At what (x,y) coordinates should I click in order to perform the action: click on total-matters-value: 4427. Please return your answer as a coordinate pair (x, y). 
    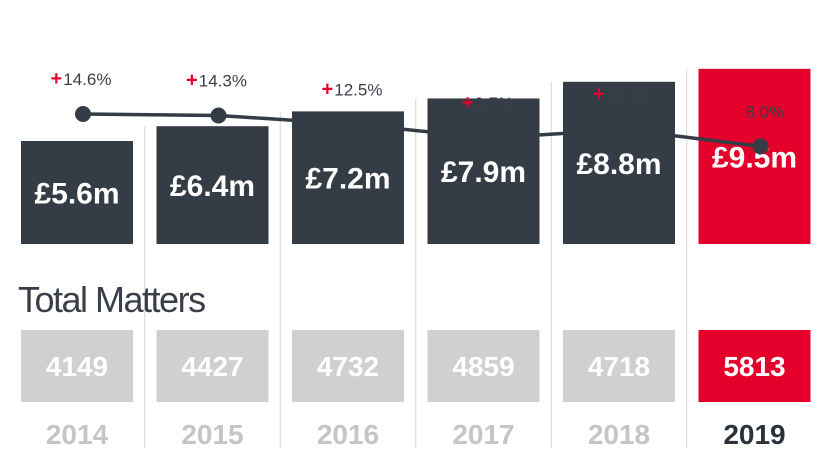
    Looking at the image, I should click on (212, 366).